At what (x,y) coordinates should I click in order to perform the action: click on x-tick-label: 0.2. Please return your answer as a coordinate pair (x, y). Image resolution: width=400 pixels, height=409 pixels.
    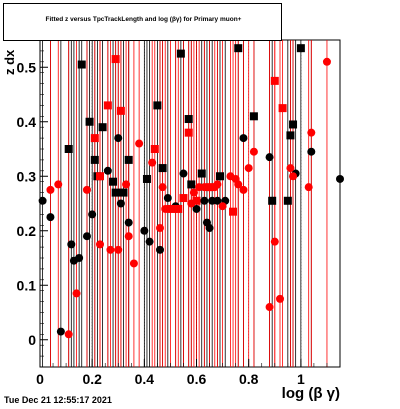
    Looking at the image, I should click on (92, 379).